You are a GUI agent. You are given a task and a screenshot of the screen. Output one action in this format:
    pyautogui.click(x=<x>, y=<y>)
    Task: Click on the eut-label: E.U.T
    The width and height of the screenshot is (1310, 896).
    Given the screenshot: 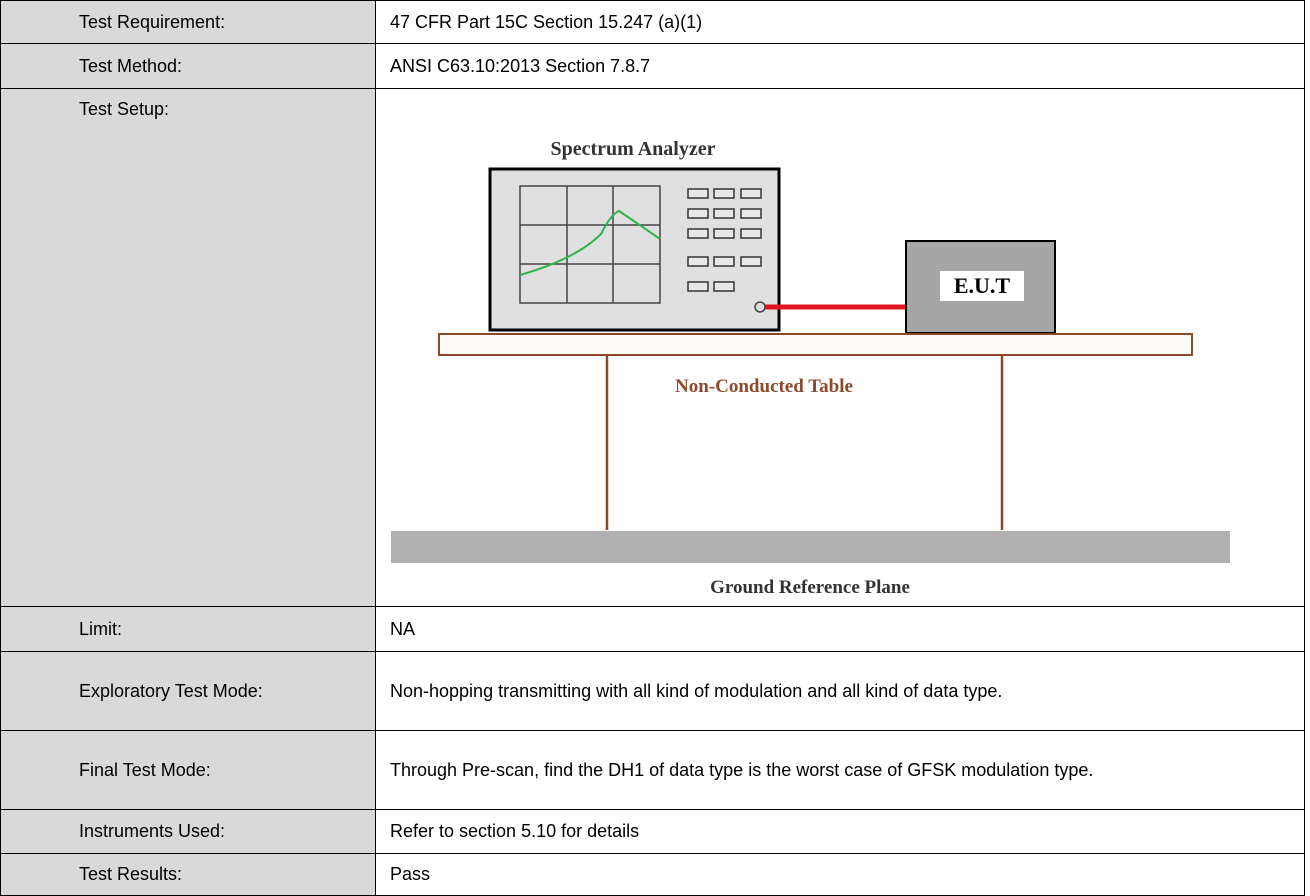 What is the action you would take?
    pyautogui.click(x=982, y=285)
    